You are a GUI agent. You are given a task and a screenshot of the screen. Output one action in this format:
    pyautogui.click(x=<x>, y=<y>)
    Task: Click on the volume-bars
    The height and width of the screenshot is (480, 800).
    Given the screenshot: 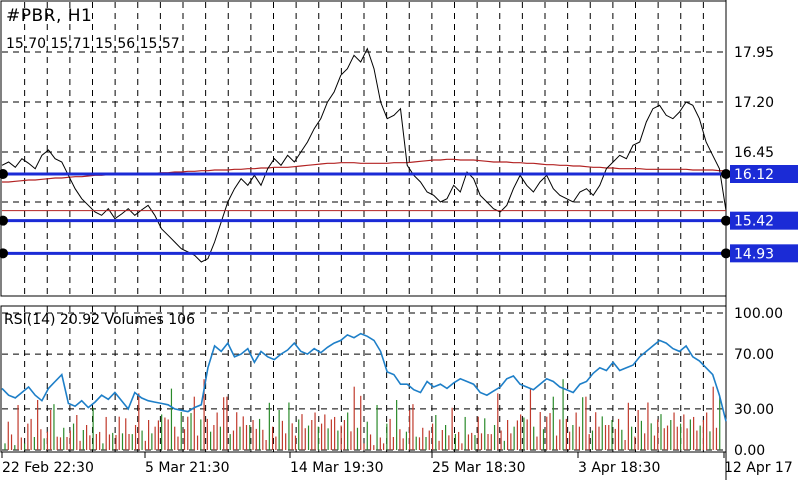 What is the action you would take?
    pyautogui.click(x=362, y=414)
    